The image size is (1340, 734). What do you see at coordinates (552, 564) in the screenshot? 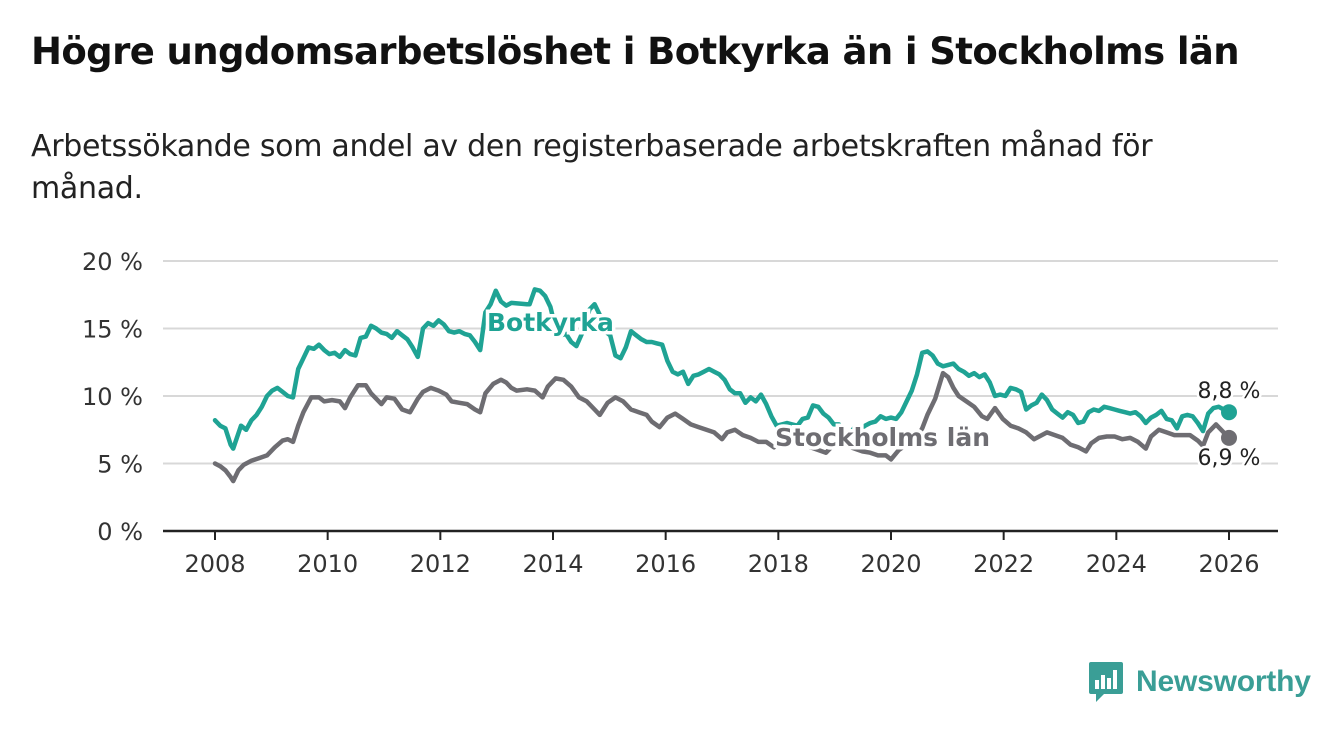
I see `x-tick-label: 2014` at bounding box center [552, 564].